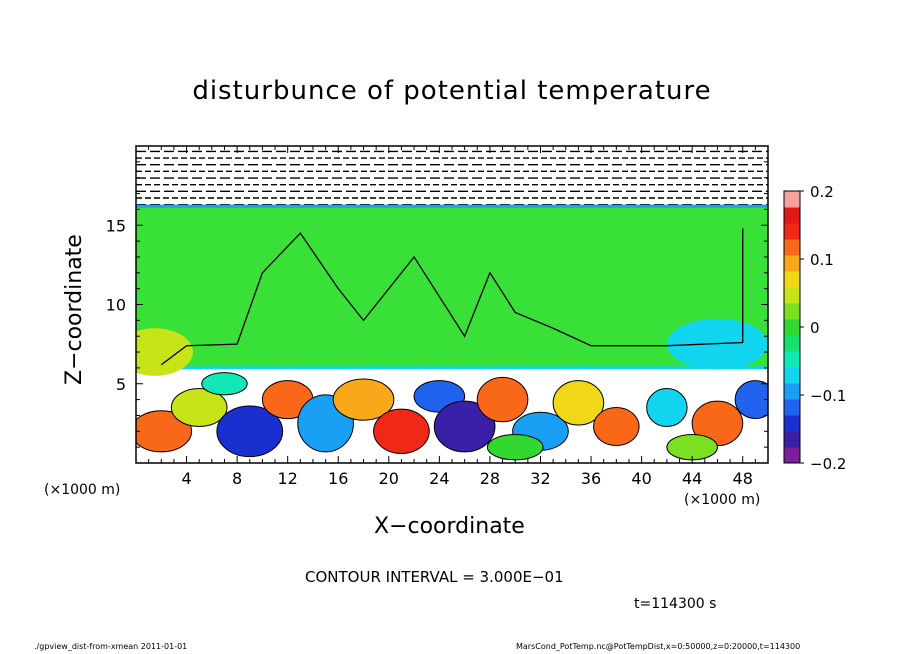 The image size is (904, 654). Describe the element at coordinates (540, 478) in the screenshot. I see `x-tick-label: 32` at that location.